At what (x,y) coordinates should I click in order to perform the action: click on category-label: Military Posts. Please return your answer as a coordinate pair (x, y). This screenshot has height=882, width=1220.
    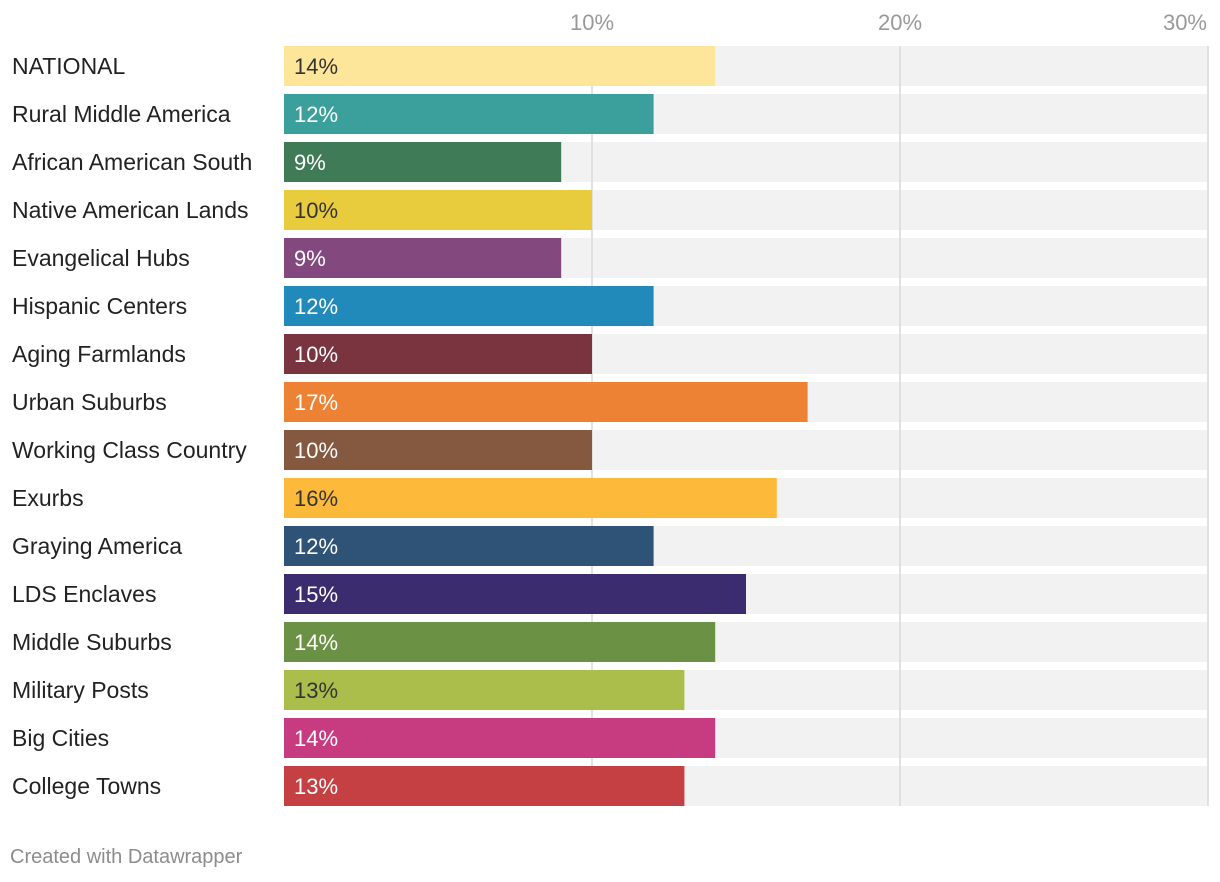
    Looking at the image, I should click on (80, 690).